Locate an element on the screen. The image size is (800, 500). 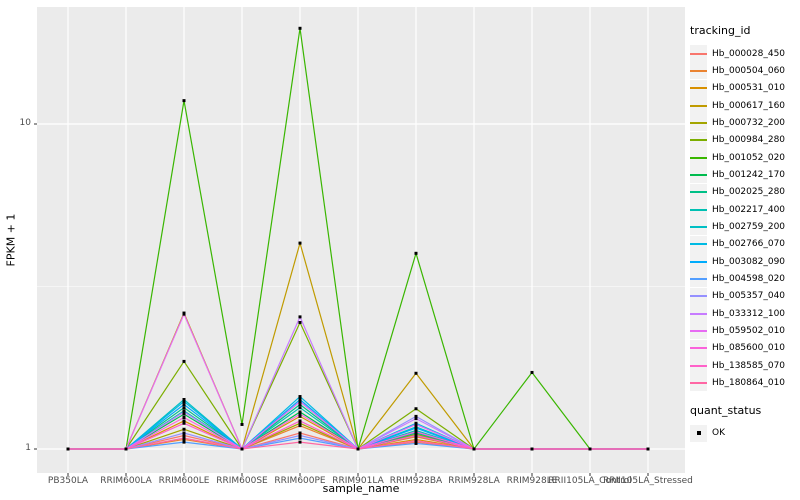
x-tick-label: RRIM928LA is located at coordinates (474, 481).